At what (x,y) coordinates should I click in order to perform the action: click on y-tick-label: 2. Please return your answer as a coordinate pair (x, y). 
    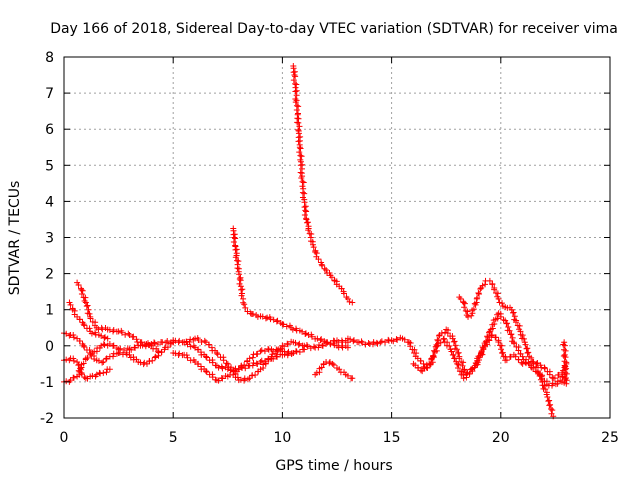
    Looking at the image, I should click on (49, 275).